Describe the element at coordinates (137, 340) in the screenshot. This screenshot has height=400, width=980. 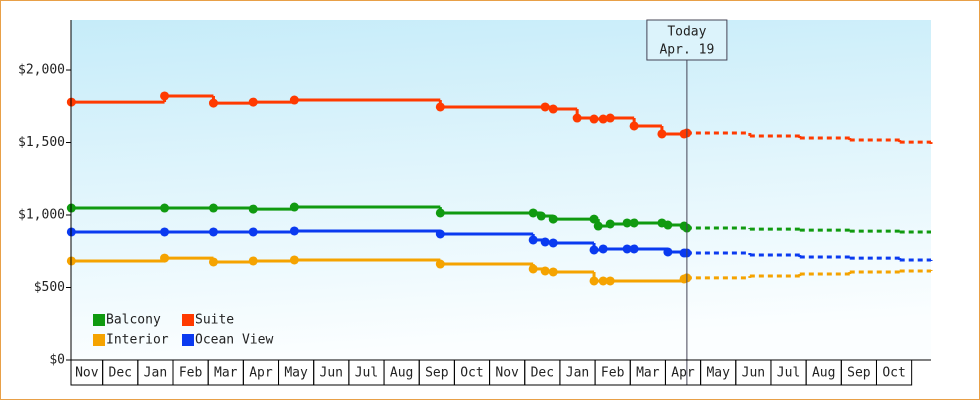
I see `legend-label: Interior` at that location.